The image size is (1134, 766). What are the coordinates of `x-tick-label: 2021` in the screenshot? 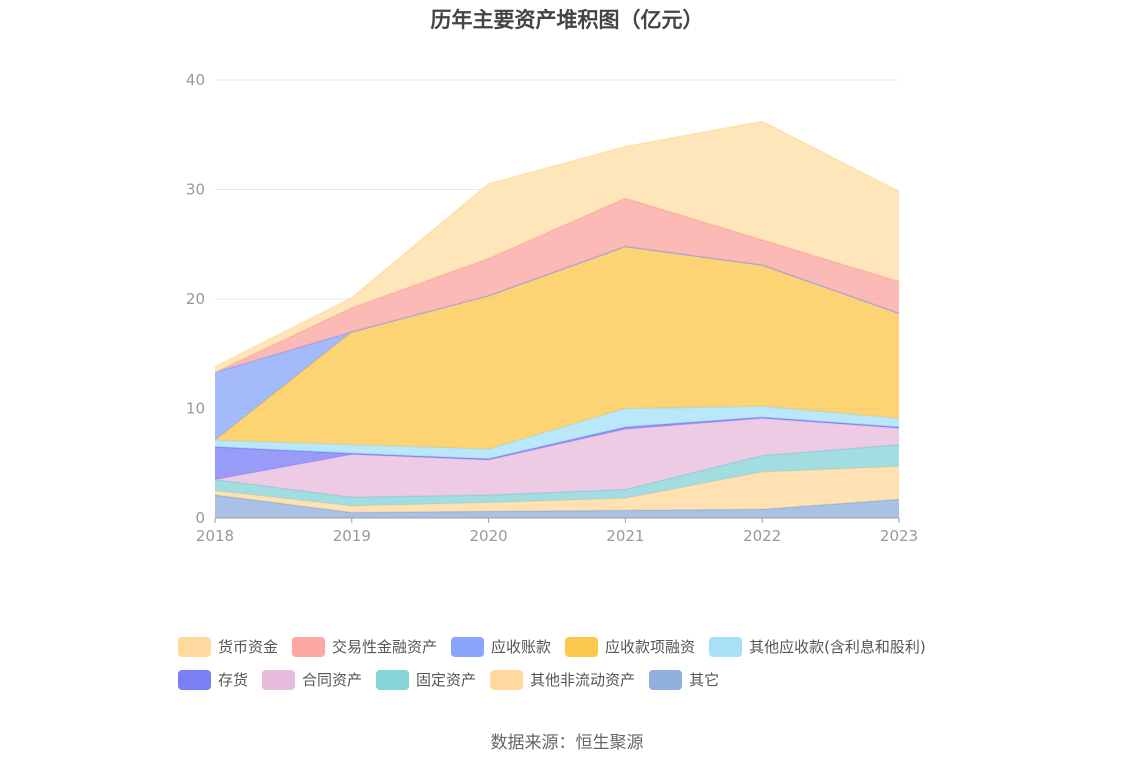 It's located at (625, 536).